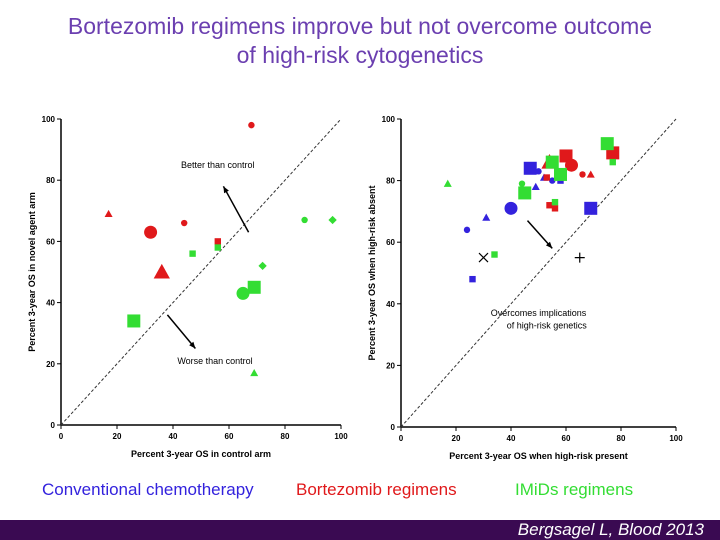 Image resolution: width=720 pixels, height=540 pixels. What do you see at coordinates (360, 55) in the screenshot?
I see `title-line-2: of high-risk cytogenetics` at bounding box center [360, 55].